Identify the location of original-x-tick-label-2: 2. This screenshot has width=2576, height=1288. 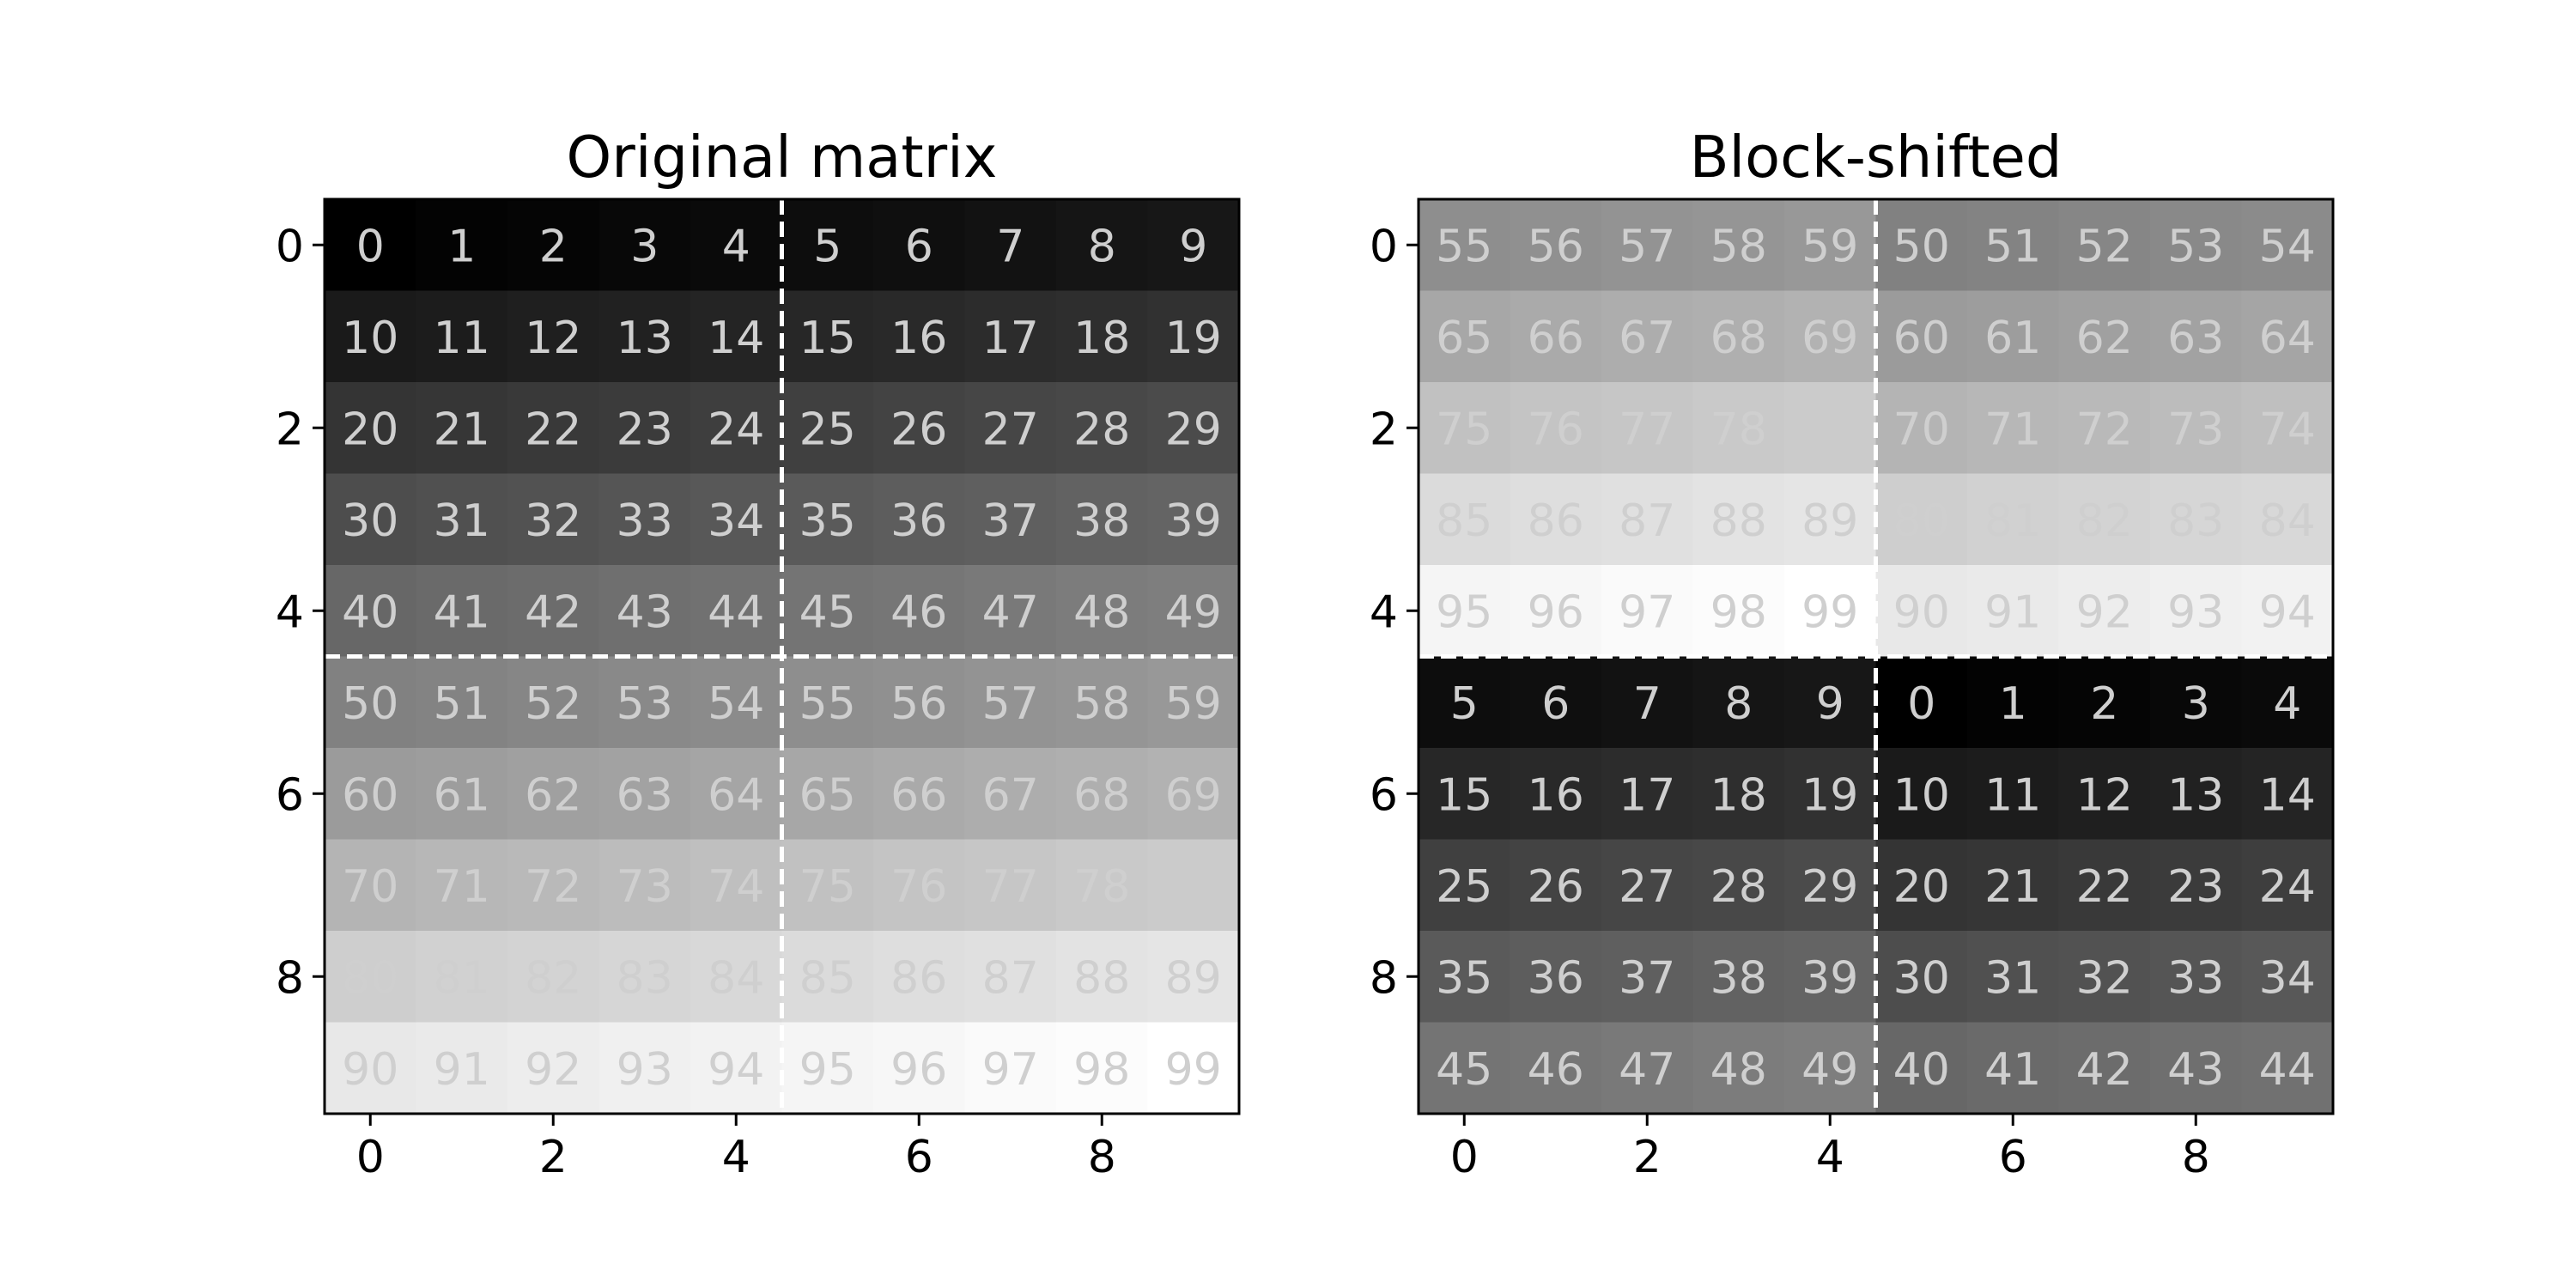
(554, 1158).